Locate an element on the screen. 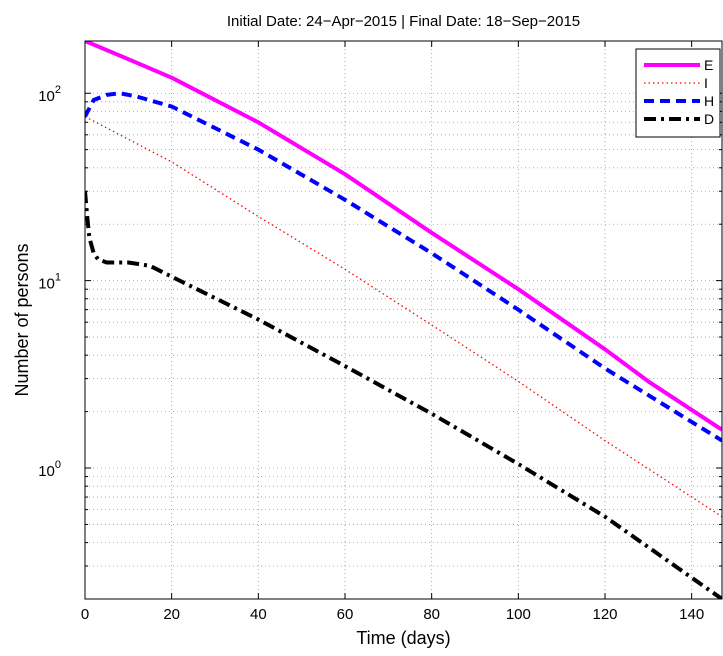 This screenshot has width=723, height=656. x-tick-label: 100 is located at coordinates (518, 614).